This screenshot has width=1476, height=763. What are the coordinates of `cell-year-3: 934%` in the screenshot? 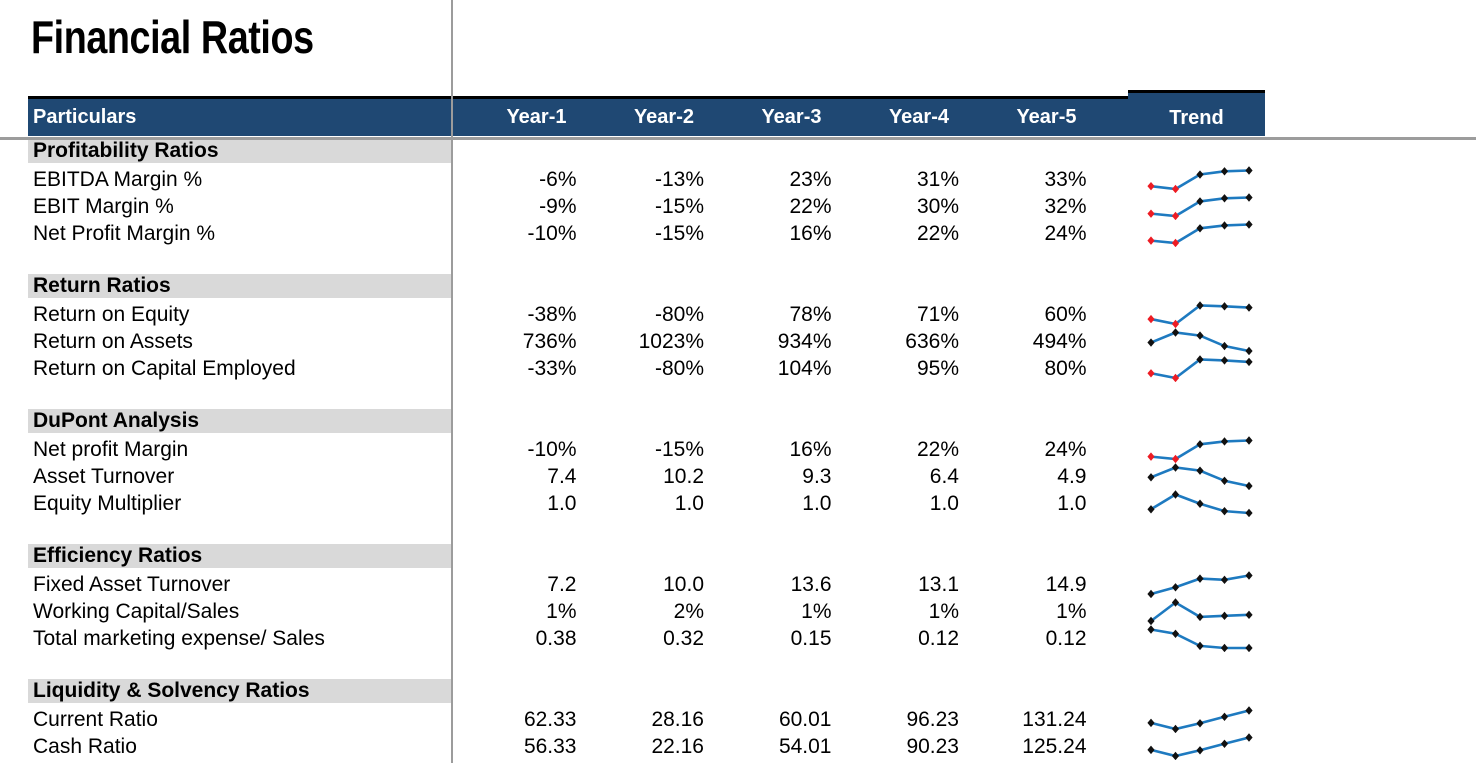 It's located at (804, 341).